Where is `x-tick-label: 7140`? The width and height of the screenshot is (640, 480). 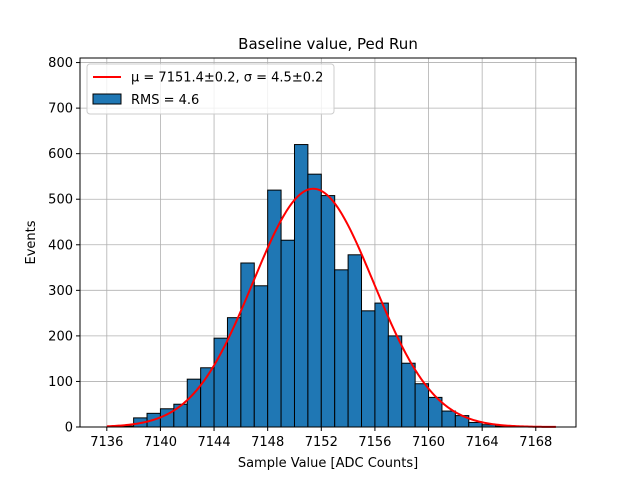
x-tick-label: 7140 is located at coordinates (160, 442).